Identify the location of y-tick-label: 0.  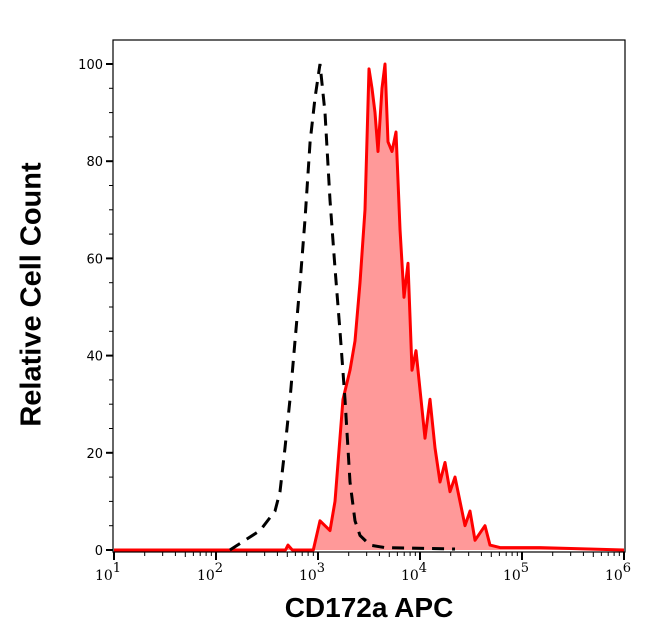
(99, 551).